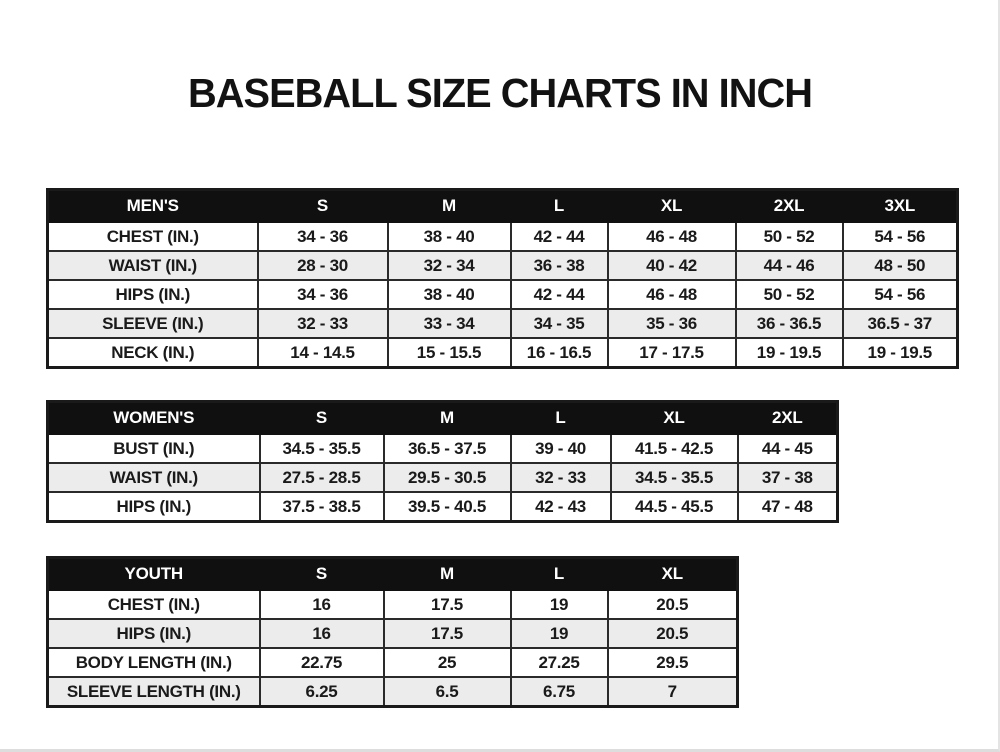 The width and height of the screenshot is (1000, 752). What do you see at coordinates (321, 507) in the screenshot?
I see `value-cell: 37.5 - 38.5` at bounding box center [321, 507].